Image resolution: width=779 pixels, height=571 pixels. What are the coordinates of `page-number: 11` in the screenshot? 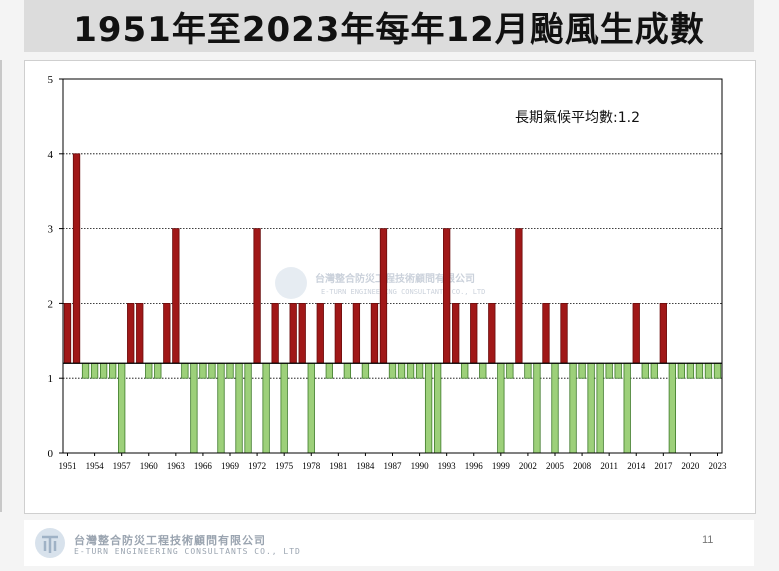 It's located at (708, 540).